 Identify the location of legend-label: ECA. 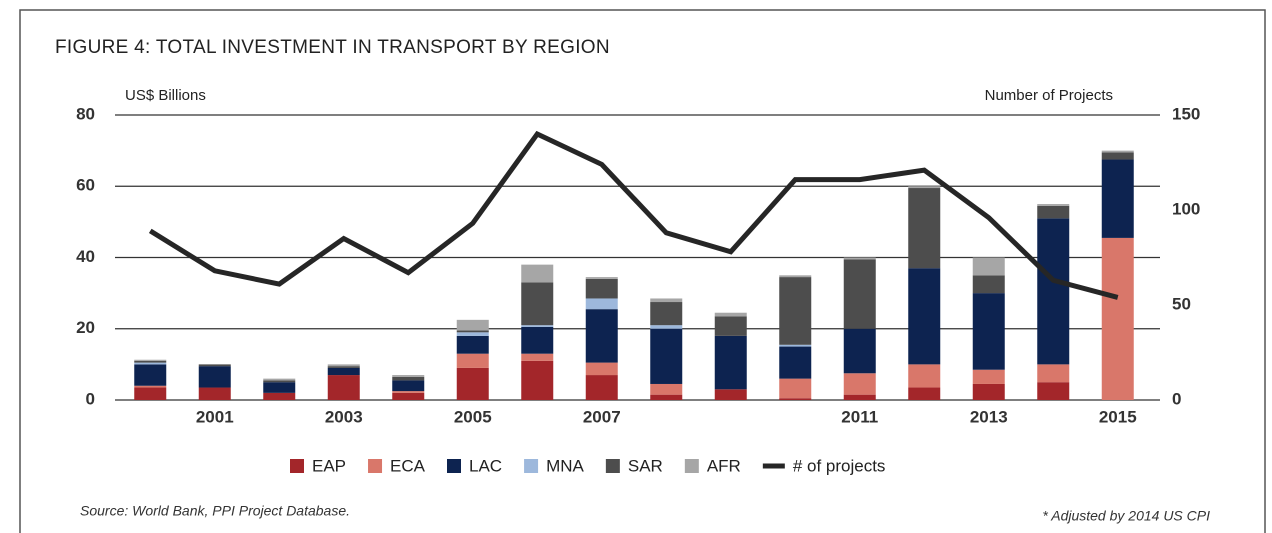
(408, 465).